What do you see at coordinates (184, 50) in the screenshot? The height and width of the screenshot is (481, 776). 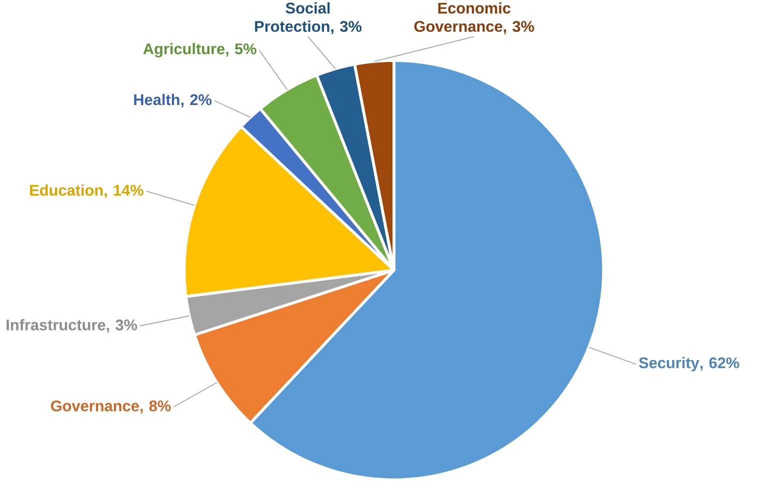 I see `slice-label: Agriculture` at bounding box center [184, 50].